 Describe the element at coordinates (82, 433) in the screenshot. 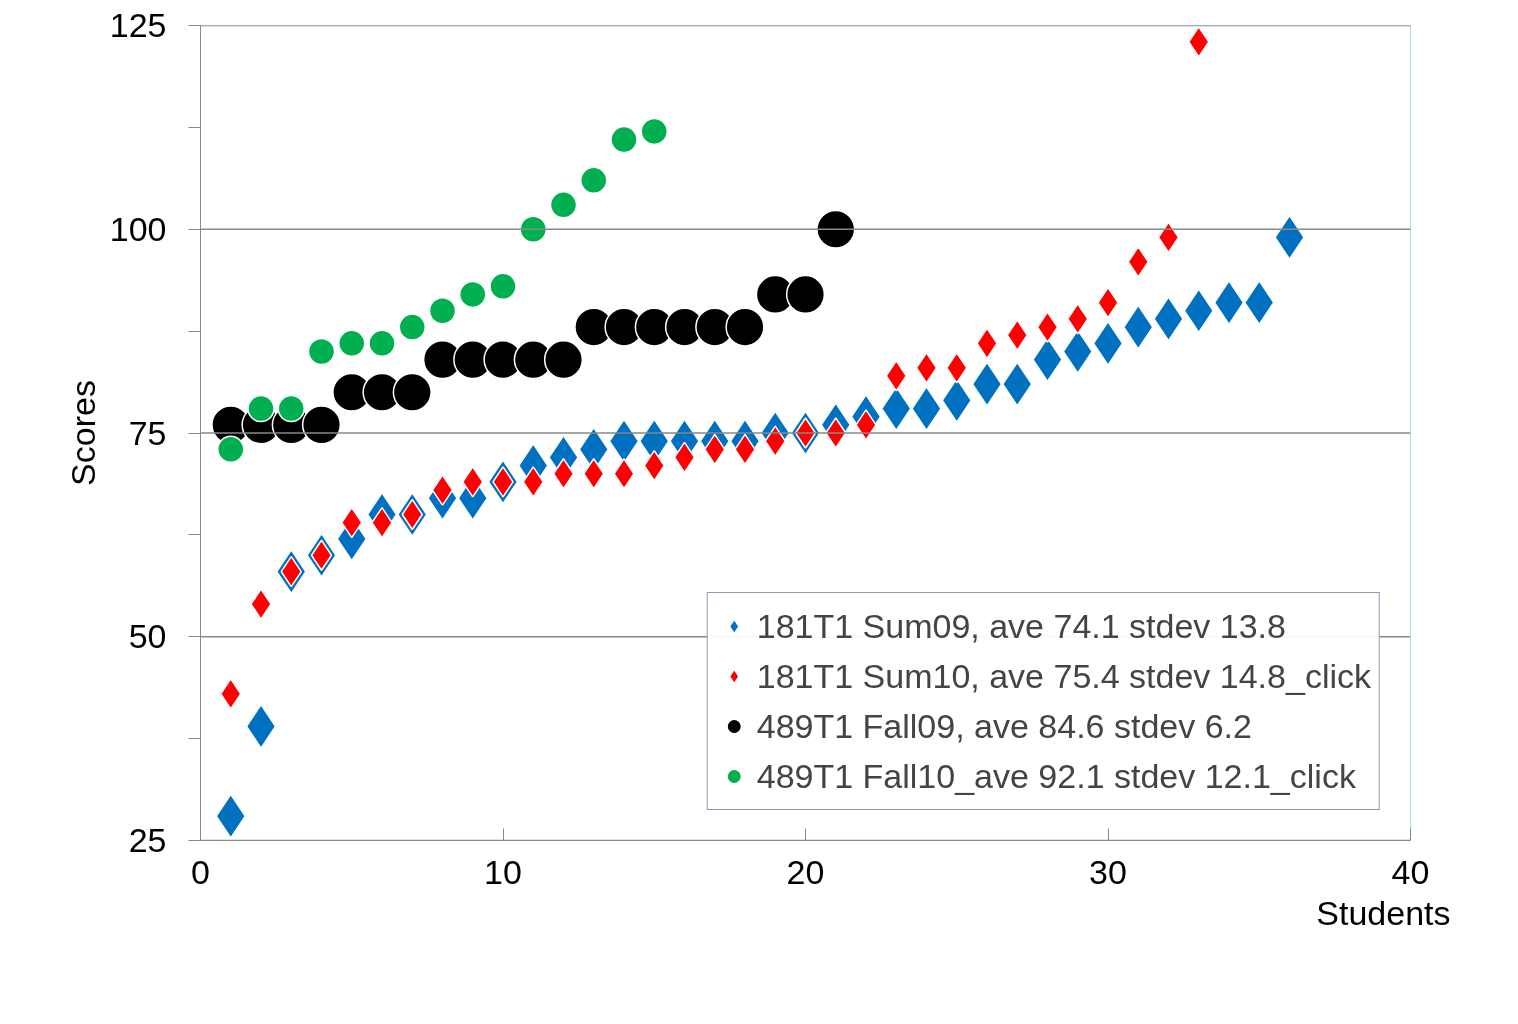

I see `y-axis-title: Scores` at that location.